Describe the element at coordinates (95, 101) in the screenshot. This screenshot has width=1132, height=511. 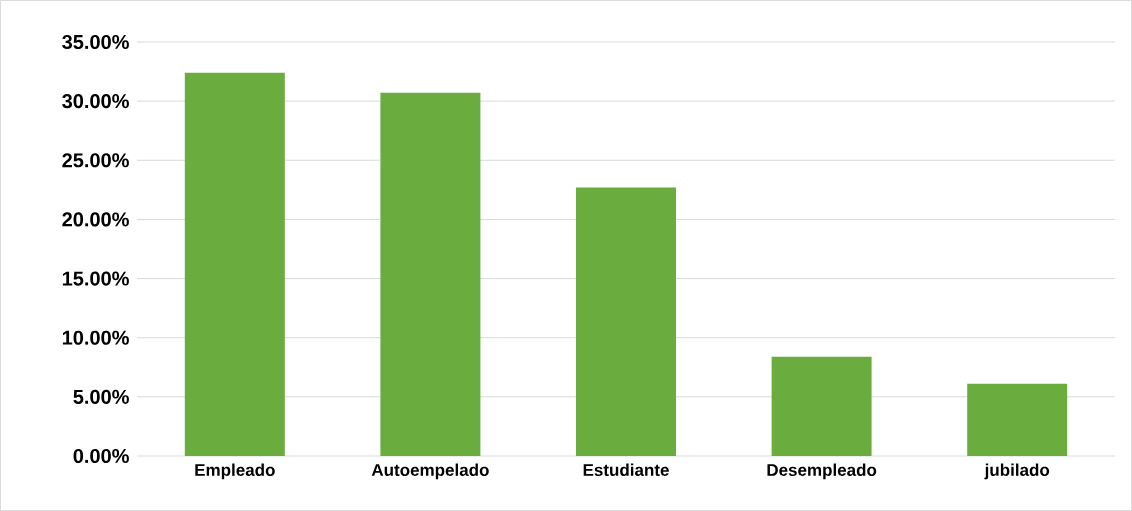
I see `y-tick-label: 30.00%` at that location.